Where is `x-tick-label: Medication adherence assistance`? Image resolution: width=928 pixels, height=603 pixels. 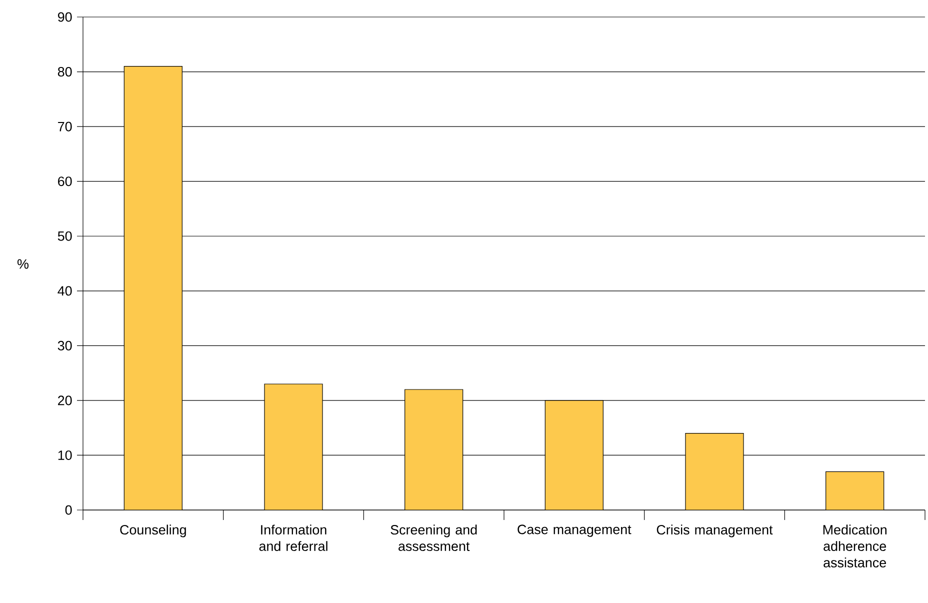
x-tick-label: Medication adherence assistance is located at coordinates (854, 546).